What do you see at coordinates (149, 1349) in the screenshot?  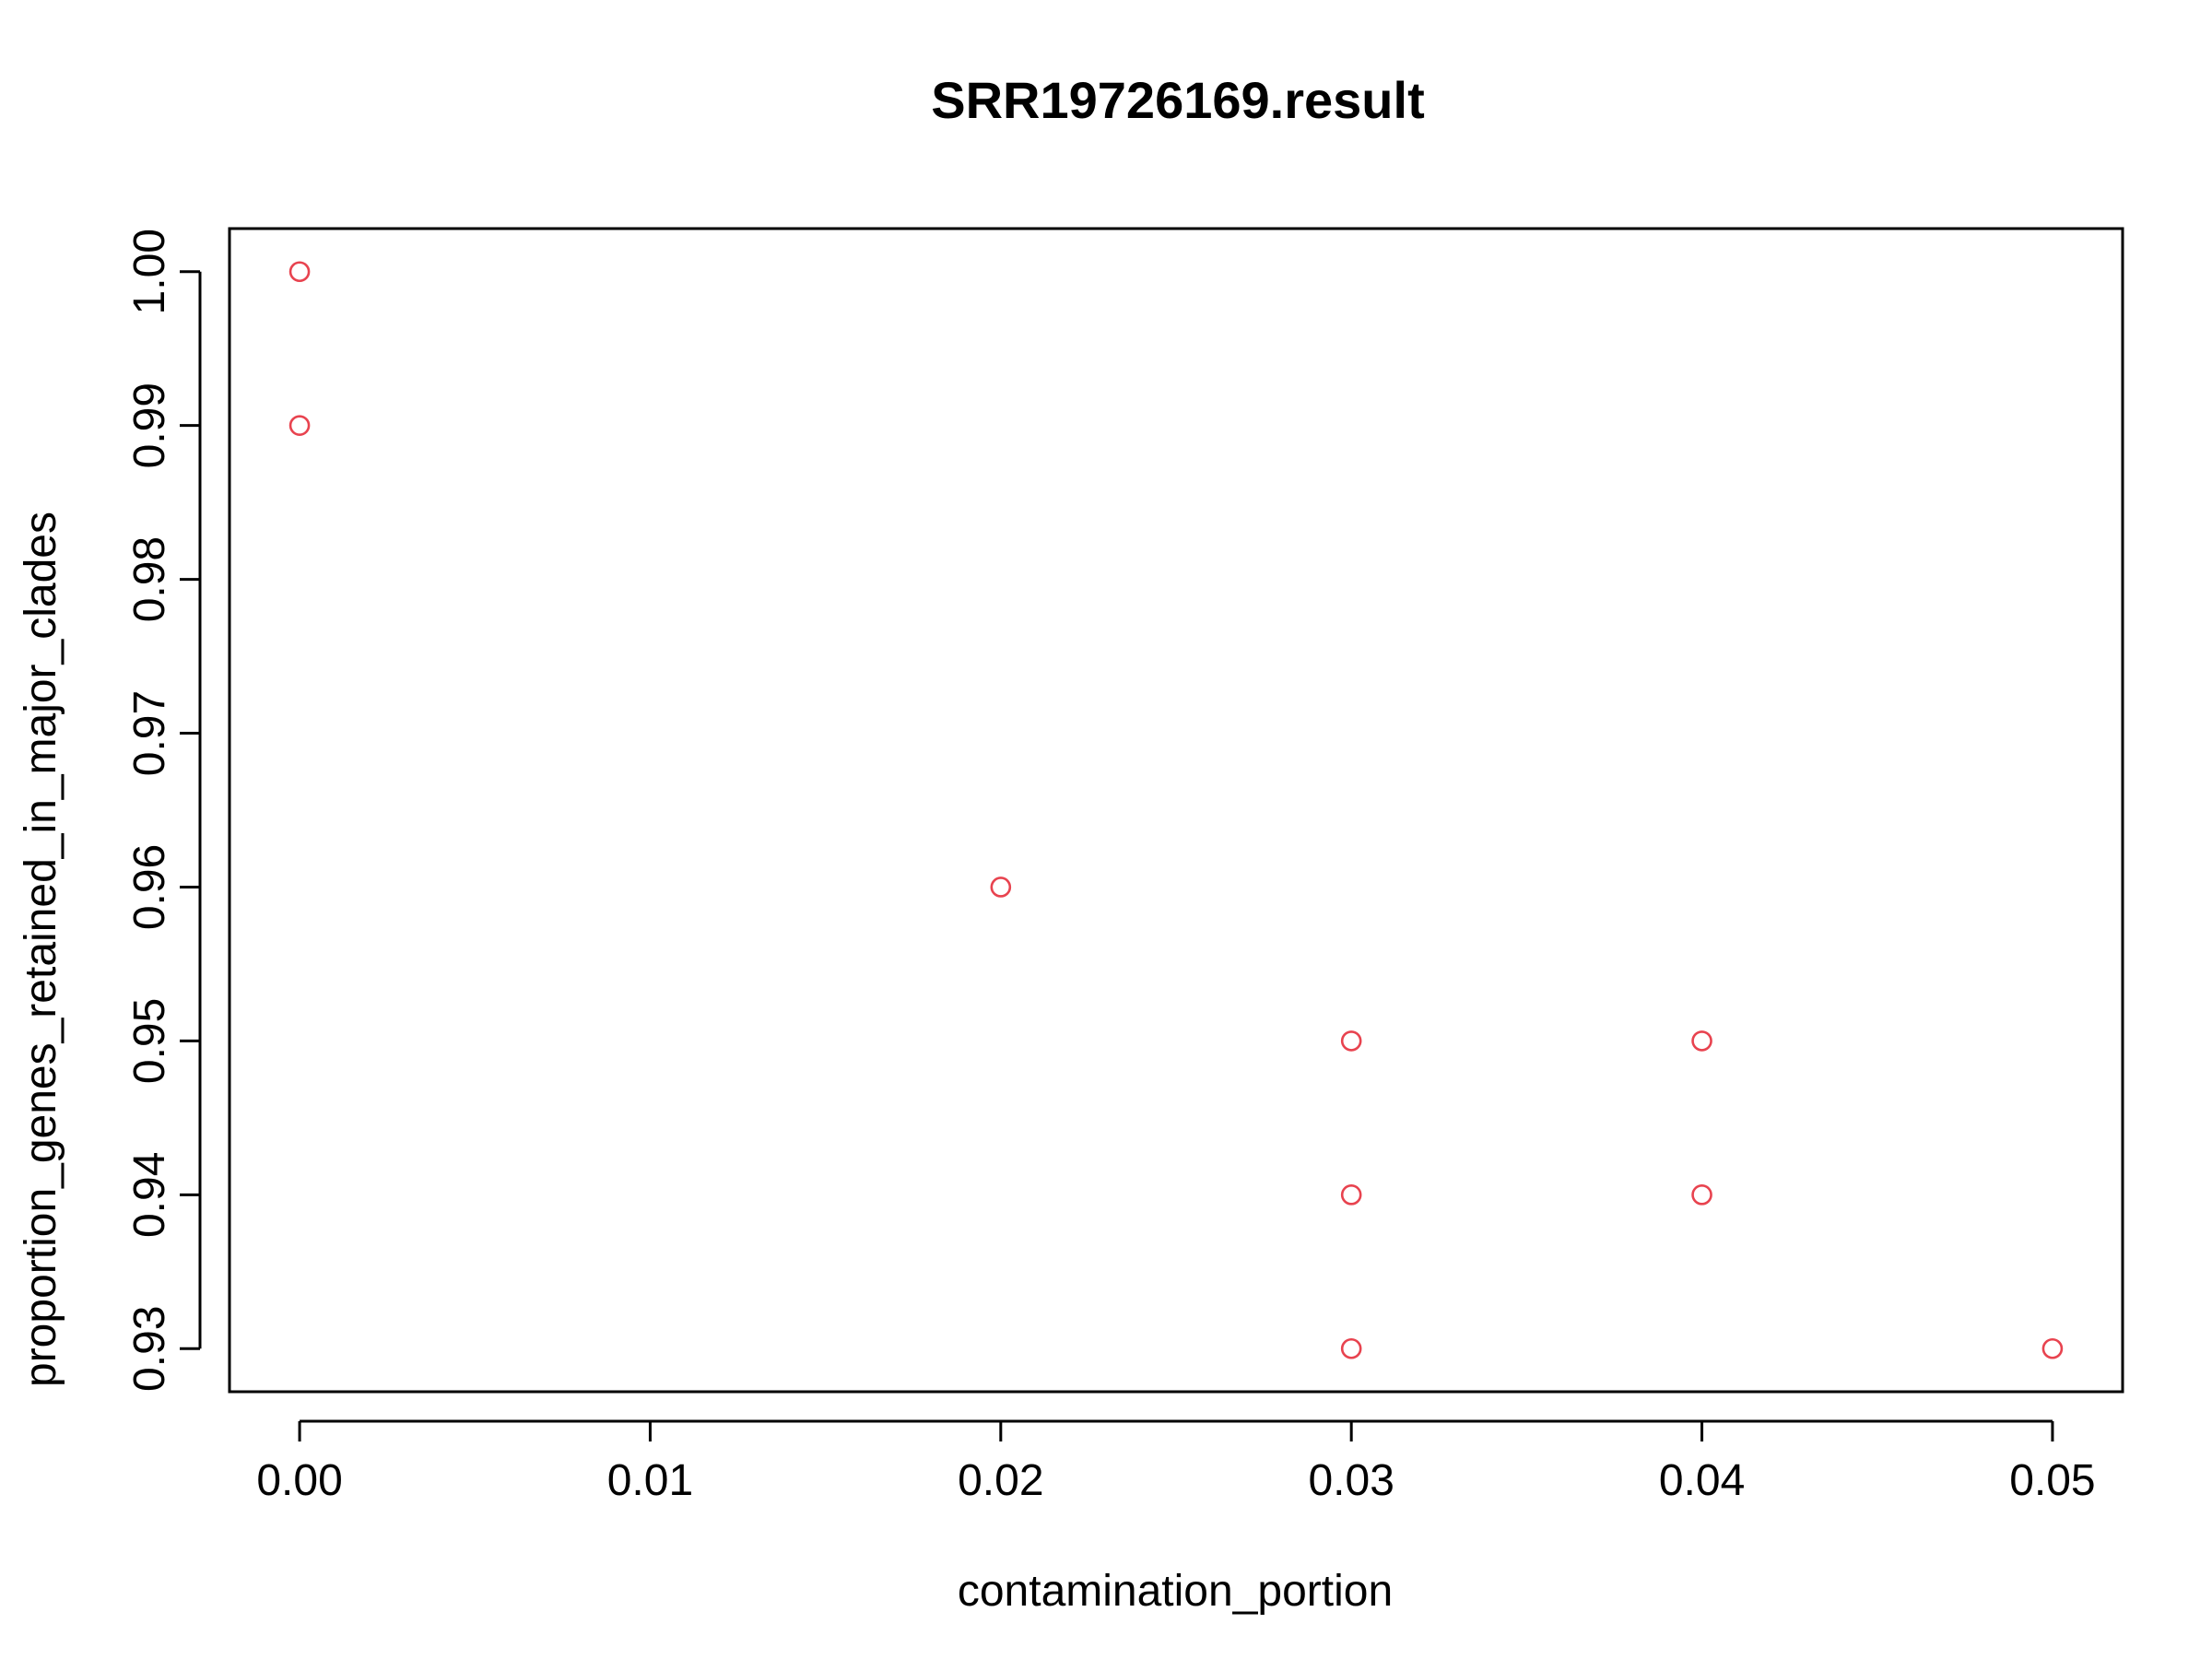 I see `y-tick-label: 0.93` at bounding box center [149, 1349].